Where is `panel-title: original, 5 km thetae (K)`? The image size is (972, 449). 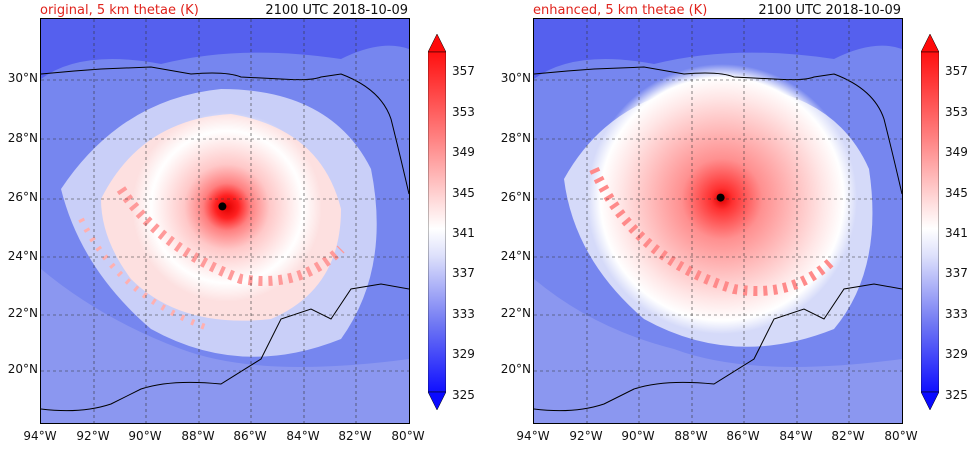 panel-title: original, 5 km thetae (K) is located at coordinates (119, 10).